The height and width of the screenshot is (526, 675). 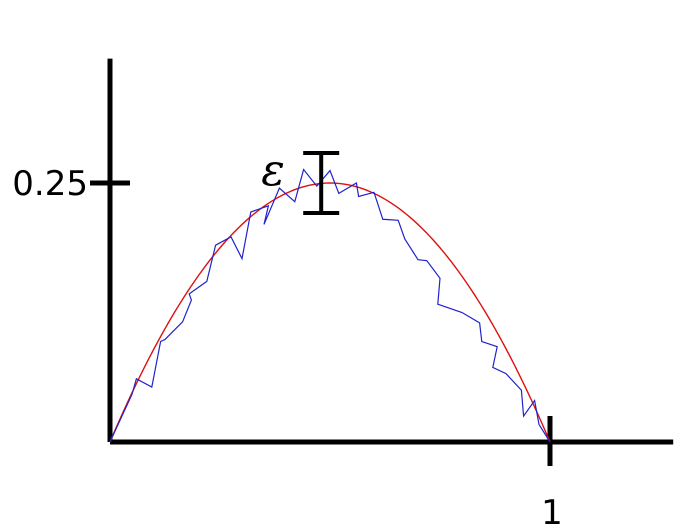 I want to click on y-tick-label: 0.25, so click(x=50, y=184).